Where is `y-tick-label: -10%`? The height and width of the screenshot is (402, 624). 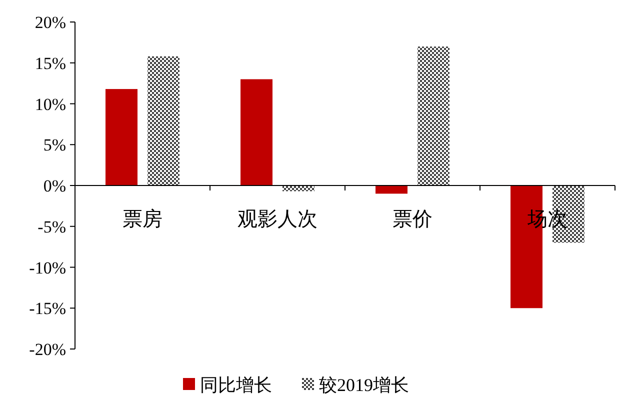
y-tick-label: -10% is located at coordinates (47, 268).